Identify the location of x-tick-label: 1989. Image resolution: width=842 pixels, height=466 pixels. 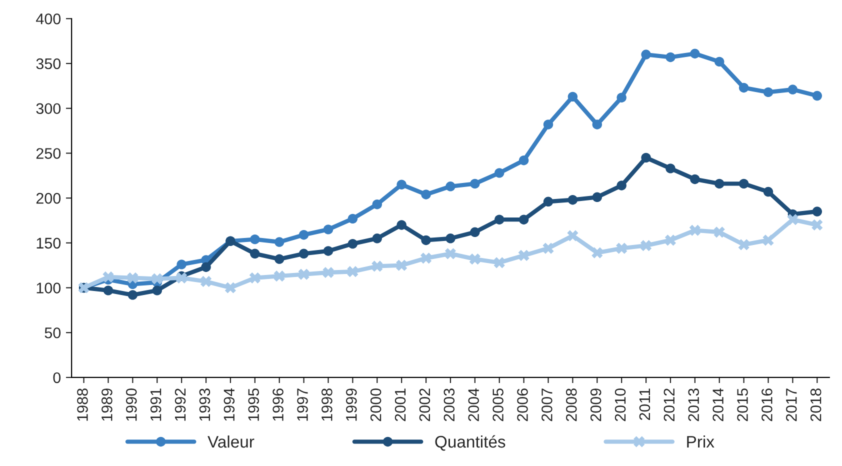
(107, 404).